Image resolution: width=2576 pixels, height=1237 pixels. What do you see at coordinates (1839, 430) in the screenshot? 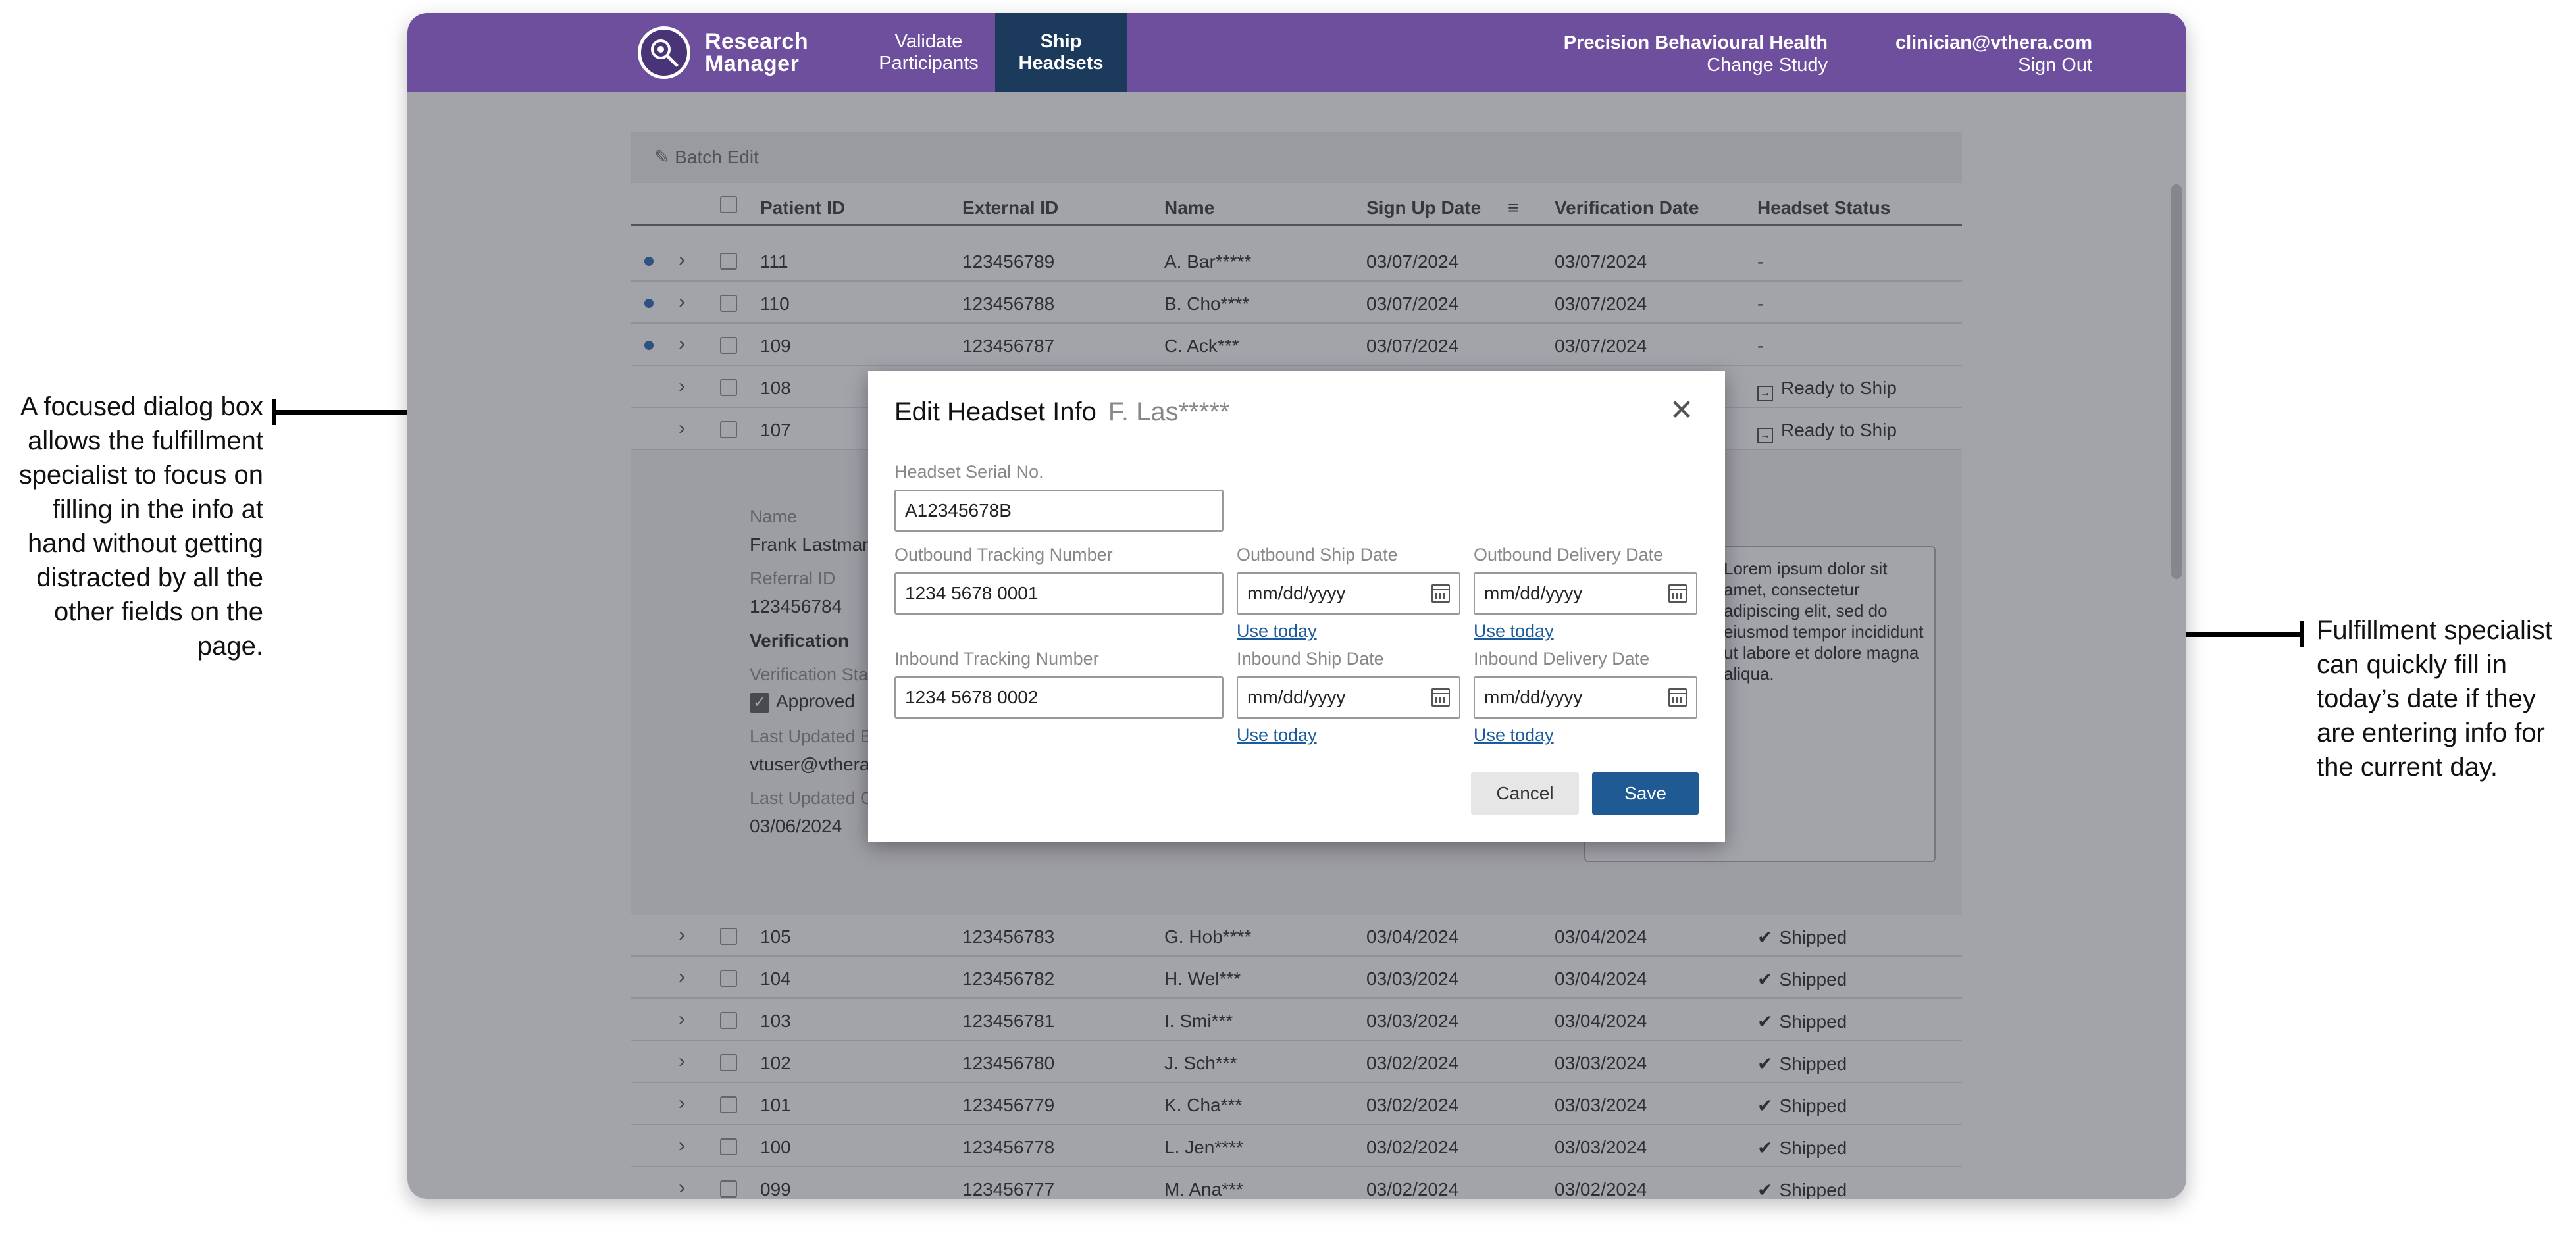
I see `status-text: Ready to Ship` at bounding box center [1839, 430].